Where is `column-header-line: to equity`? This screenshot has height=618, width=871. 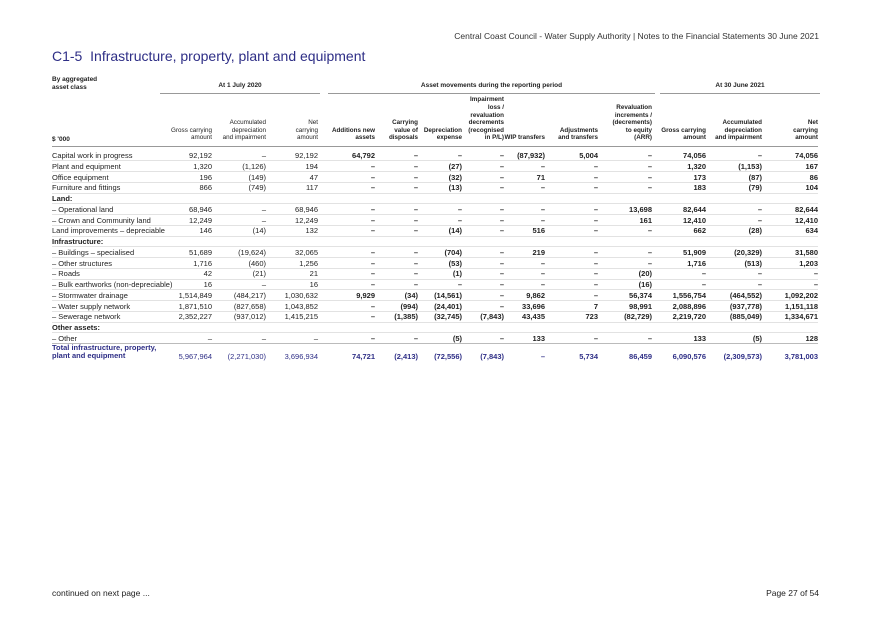
column-header-line: to equity is located at coordinates (638, 130).